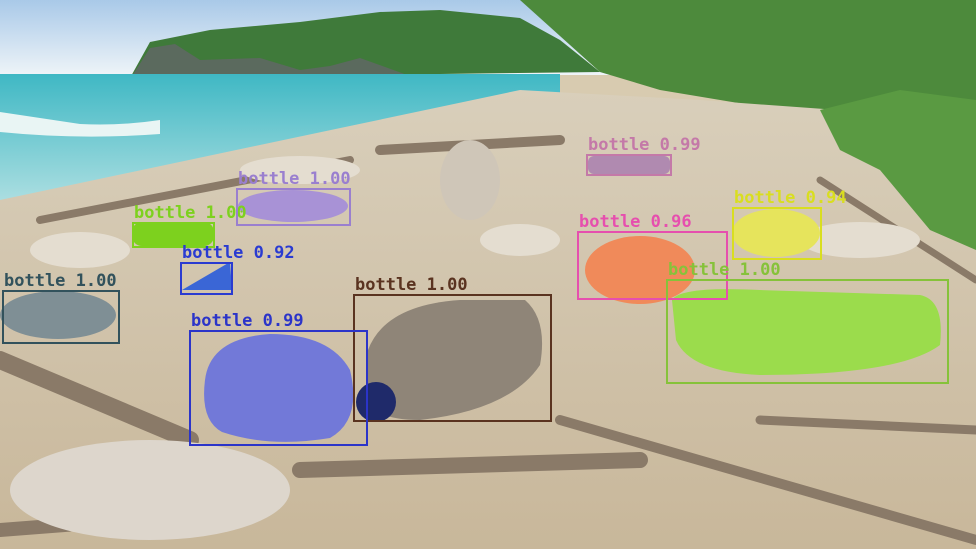 Image resolution: width=976 pixels, height=549 pixels. I want to click on detection-label: bottle 0.92, so click(238, 253).